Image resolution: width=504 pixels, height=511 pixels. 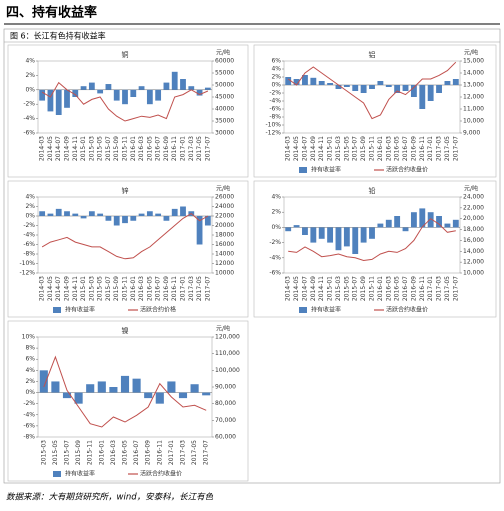 I want to click on legend-swatch, so click(x=57, y=474).